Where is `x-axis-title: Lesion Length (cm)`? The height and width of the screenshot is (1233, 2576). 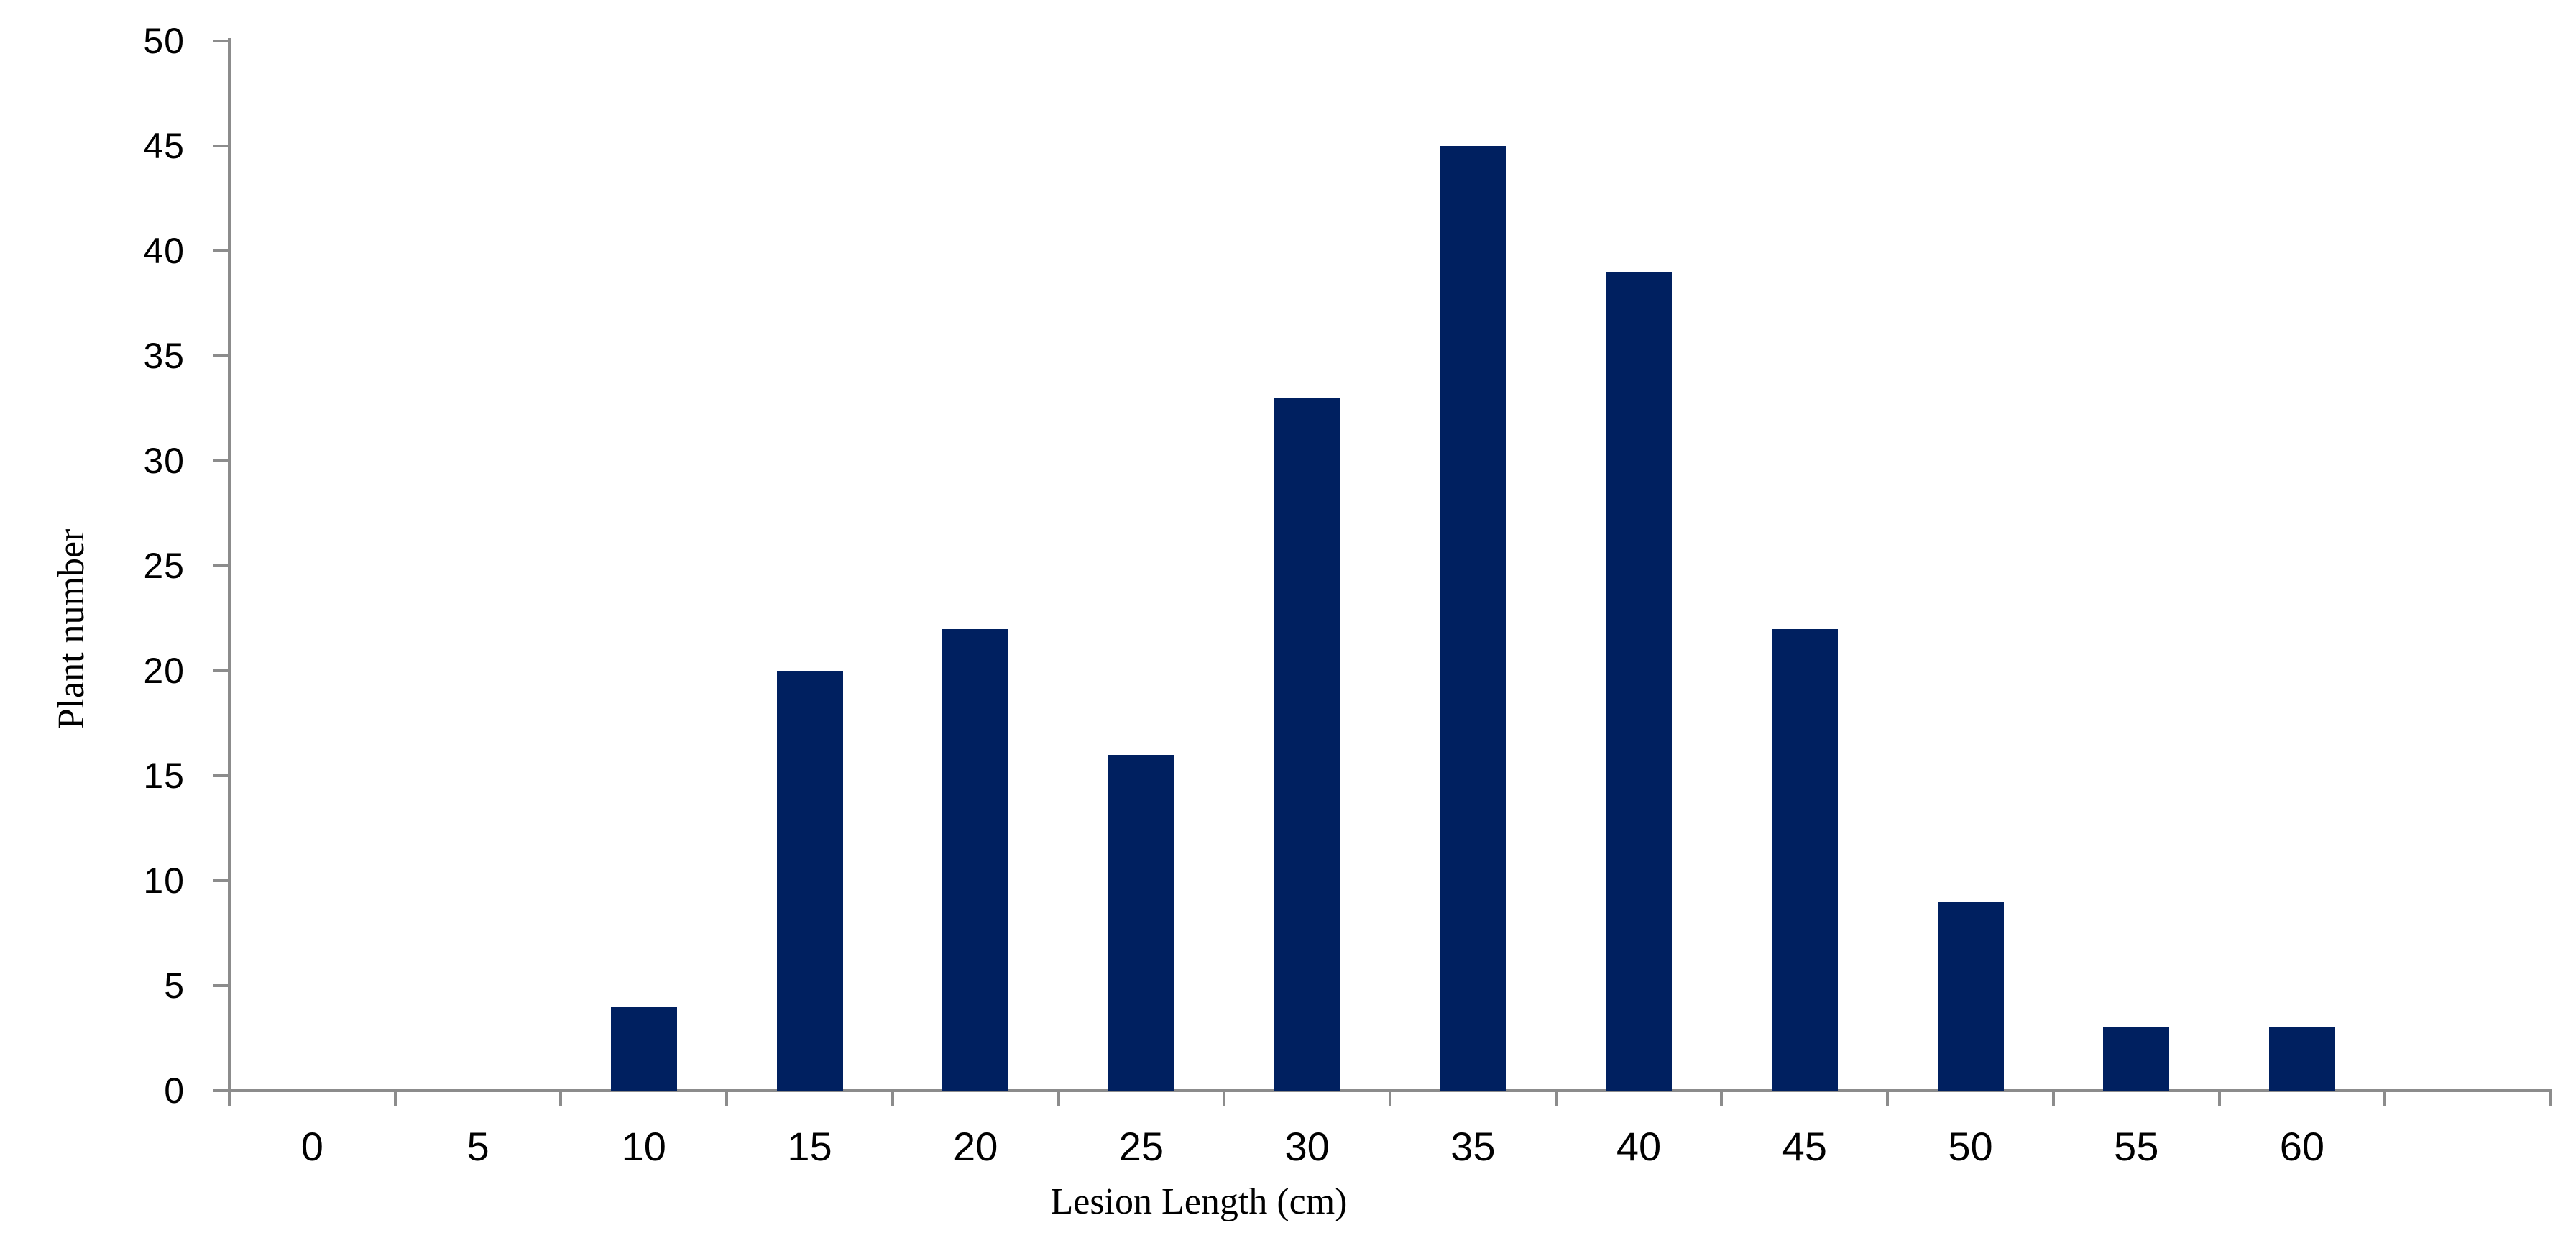
x-axis-title: Lesion Length (cm) is located at coordinates (1199, 1202).